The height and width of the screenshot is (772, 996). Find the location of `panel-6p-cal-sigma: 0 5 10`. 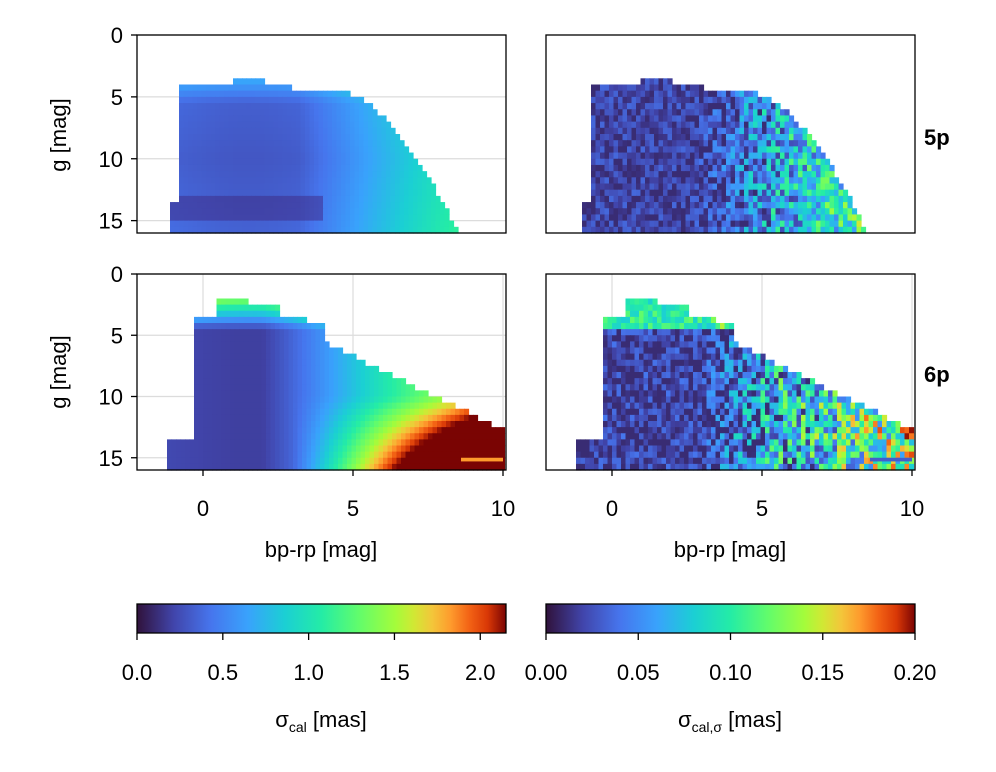

panel-6p-cal-sigma: 0 5 10 is located at coordinates (734, 397).